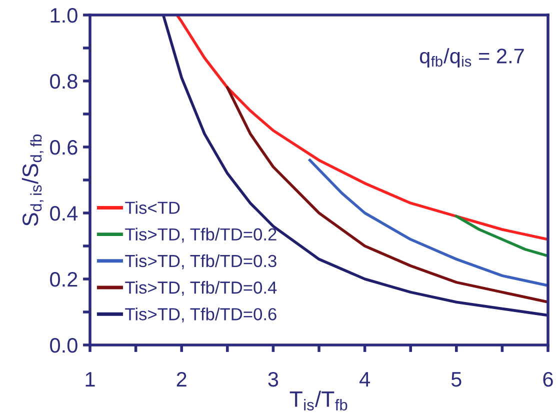 This screenshot has width=558, height=413. Describe the element at coordinates (273, 379) in the screenshot. I see `x-tick-label: 3` at that location.